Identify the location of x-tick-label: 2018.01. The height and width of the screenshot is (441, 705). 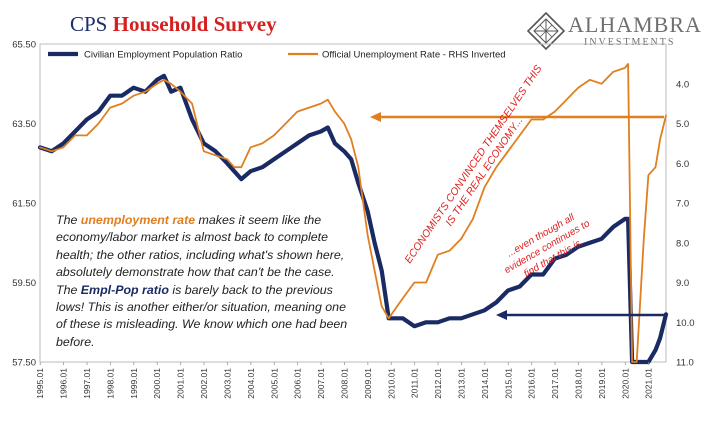
(578, 383).